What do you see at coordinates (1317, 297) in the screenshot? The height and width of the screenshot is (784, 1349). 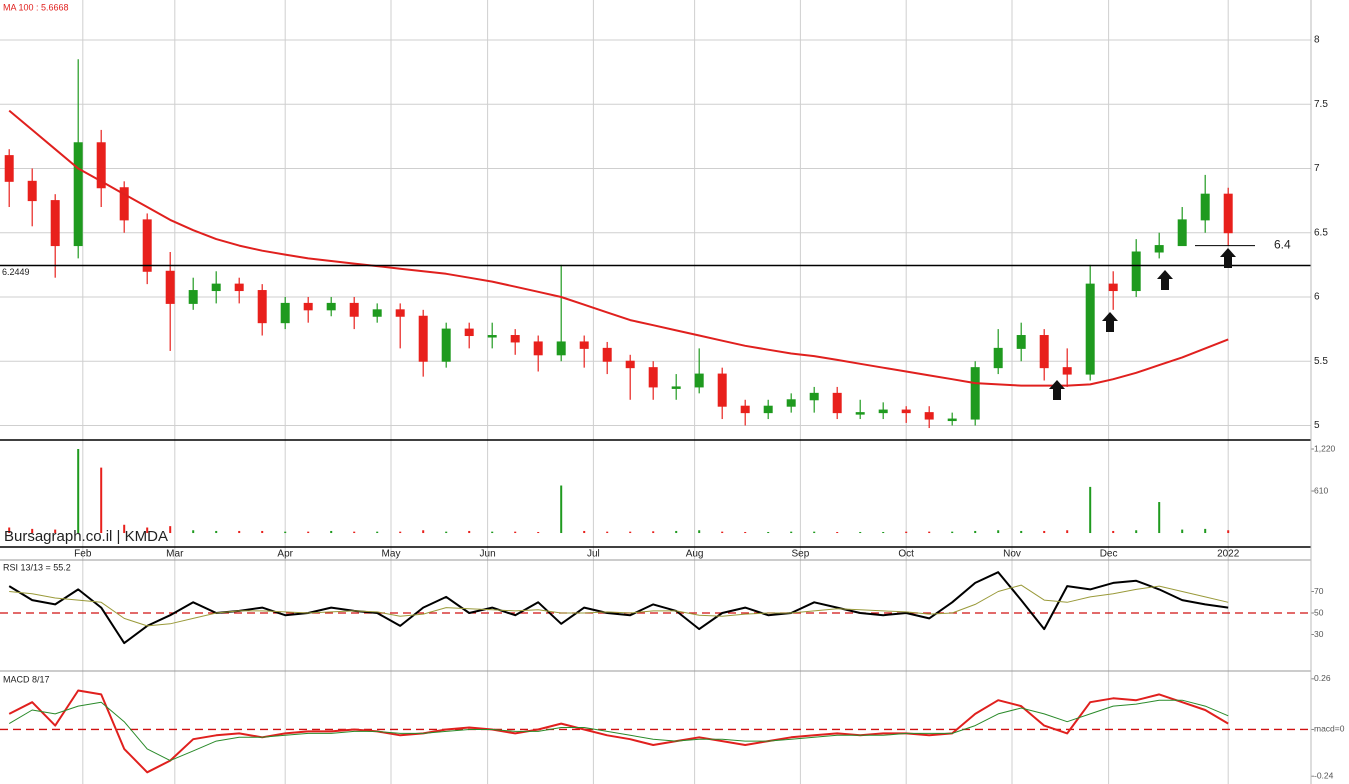 I see `y-tick-label: 6` at bounding box center [1317, 297].